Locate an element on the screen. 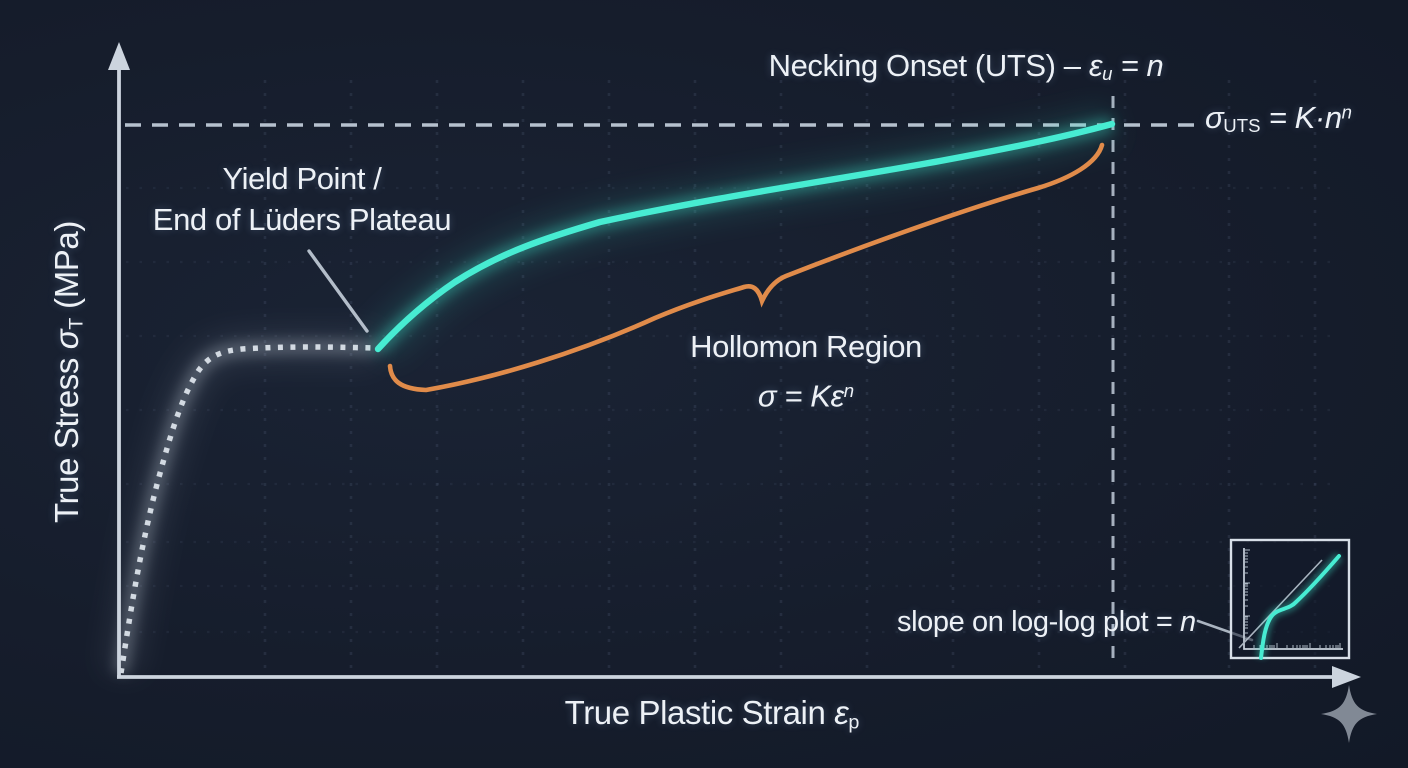  necking-onset-annotation: Necking Onset (UTS) – εu = n is located at coordinates (966, 66).